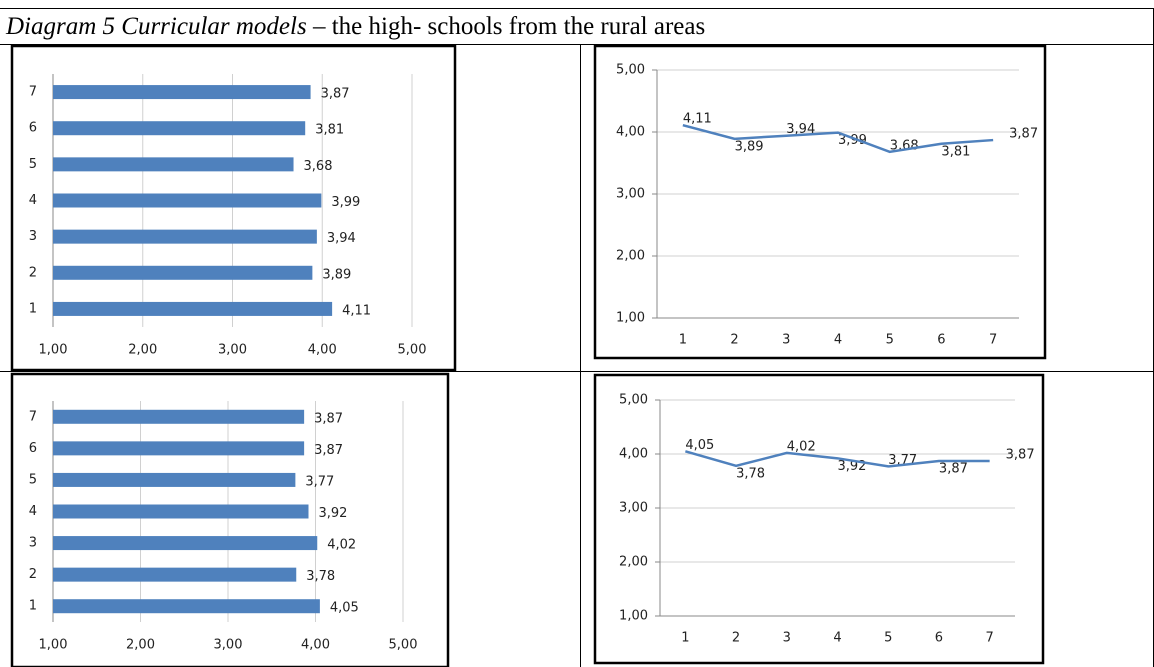 The height and width of the screenshot is (667, 1154). What do you see at coordinates (318, 166) in the screenshot?
I see `value-label: 3,68` at bounding box center [318, 166].